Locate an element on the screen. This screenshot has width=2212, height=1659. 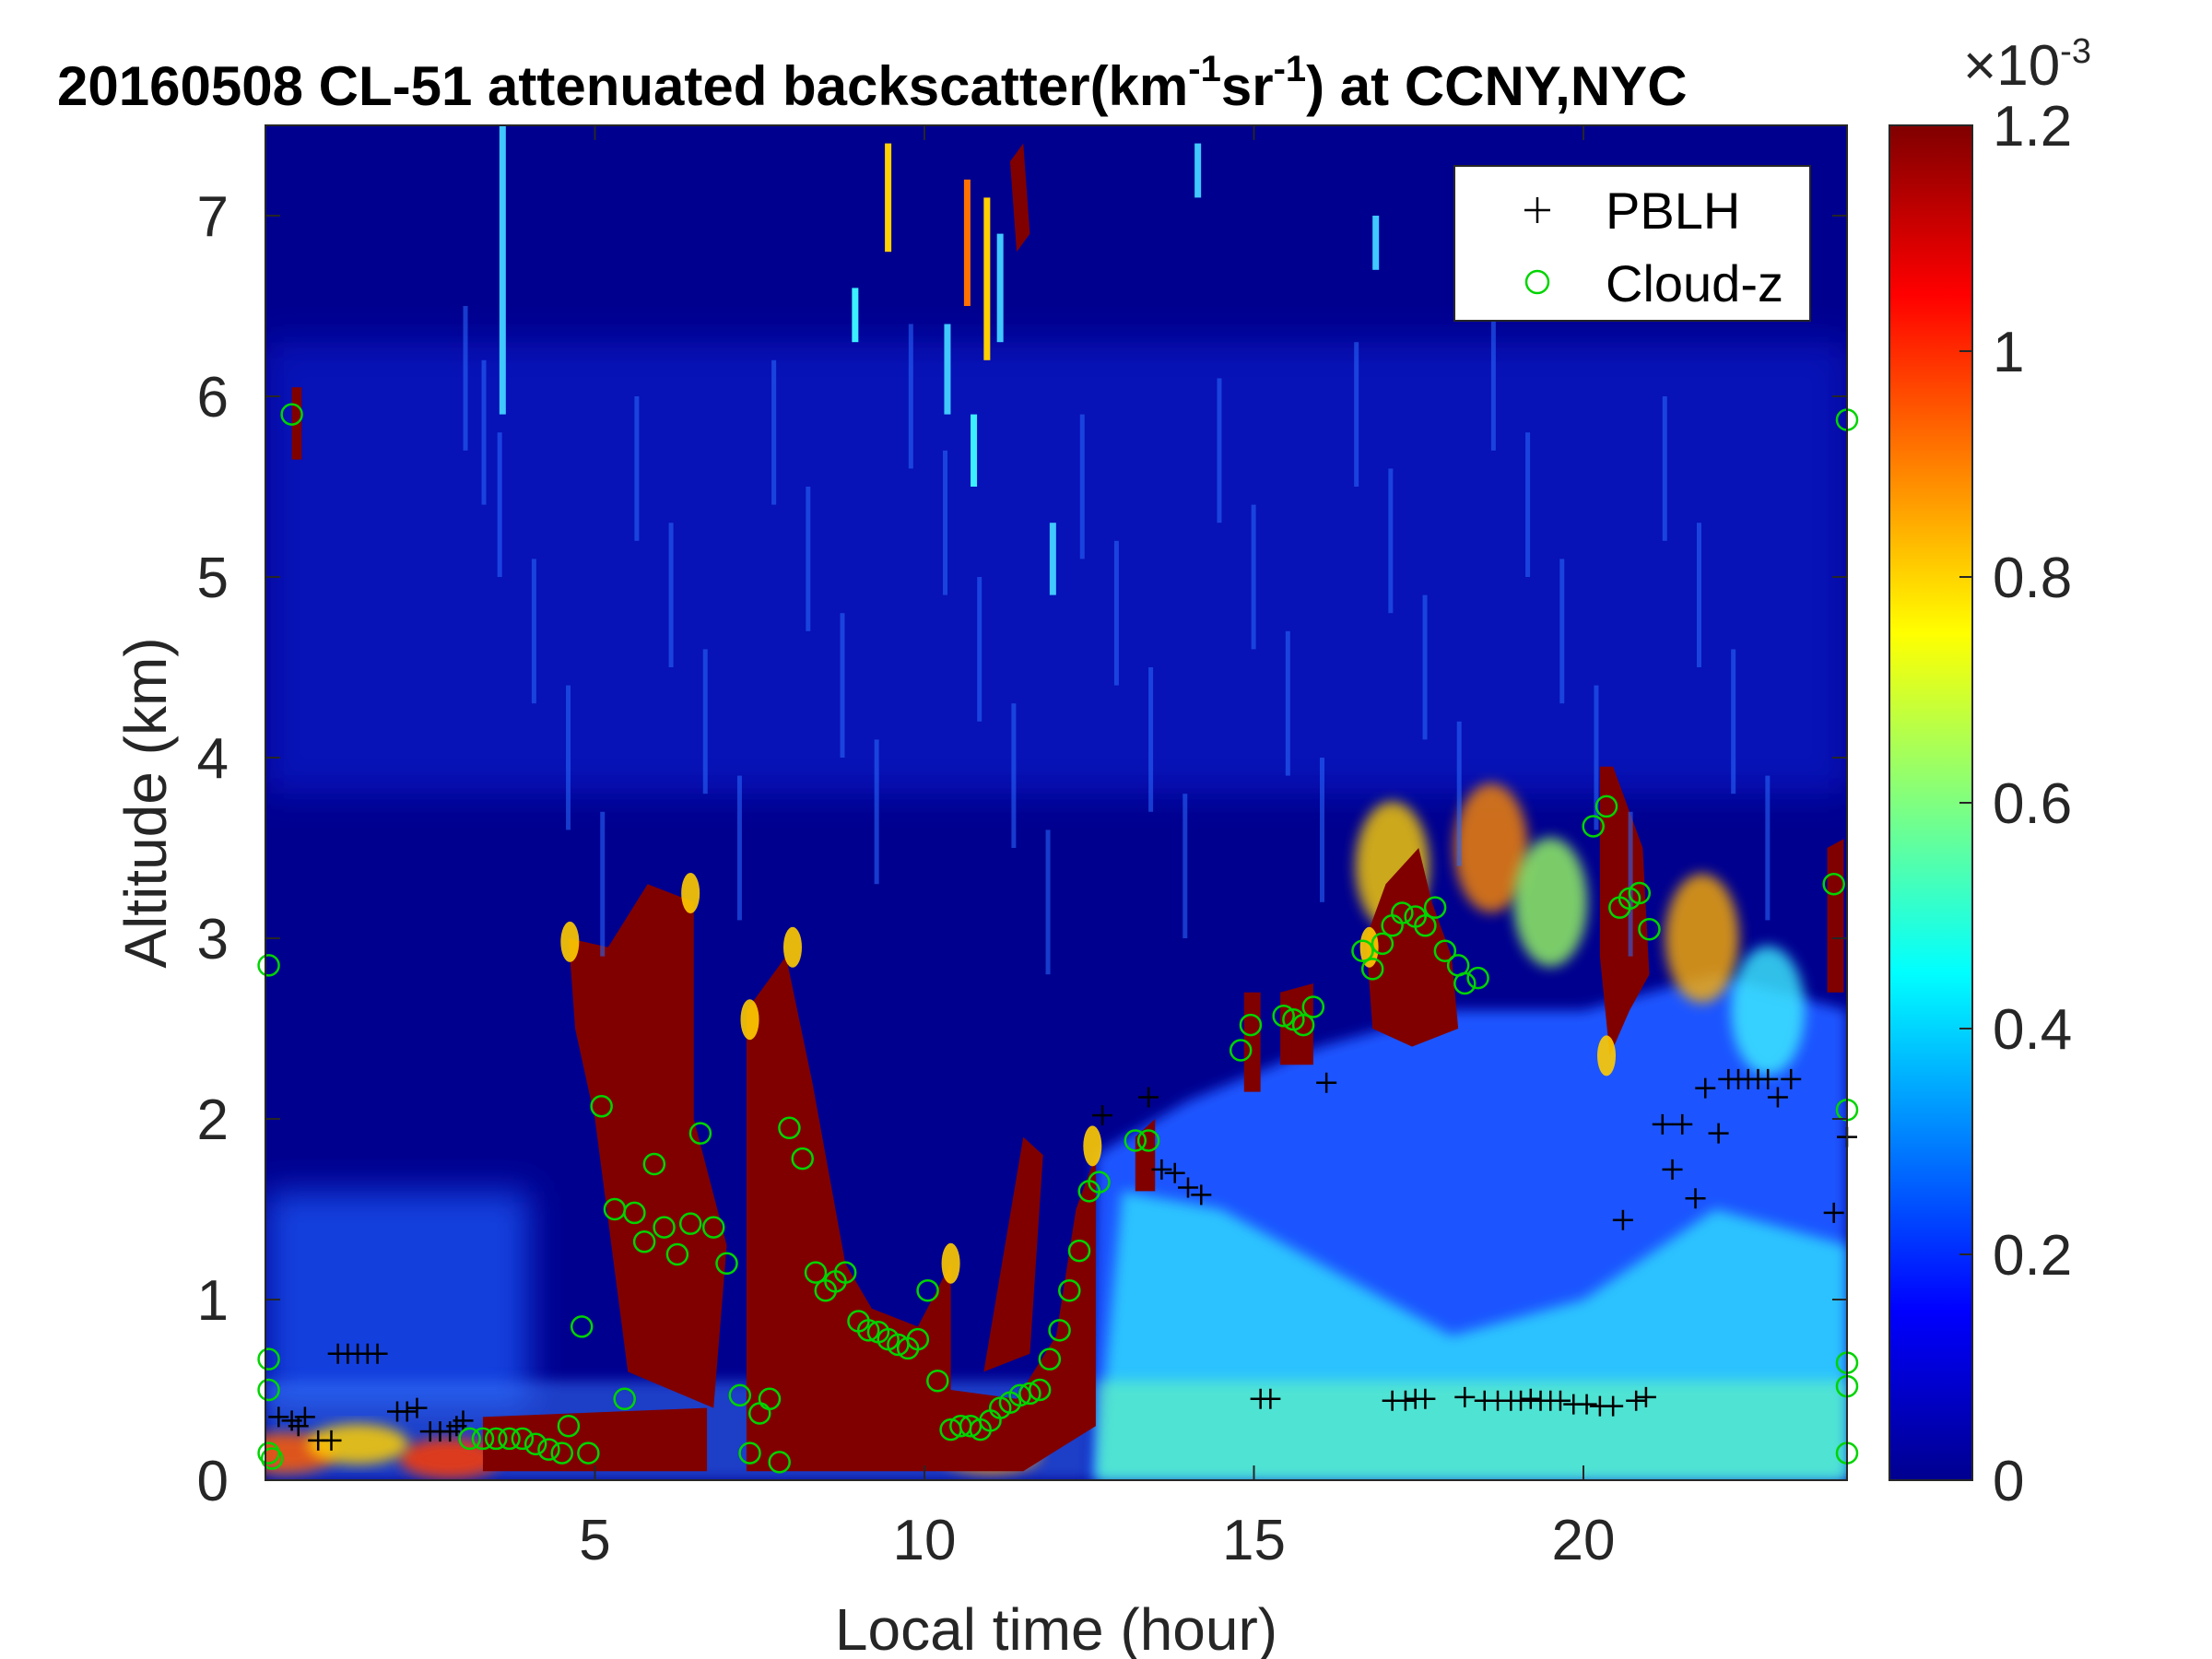
y-tick-label: 6 is located at coordinates (213, 397).